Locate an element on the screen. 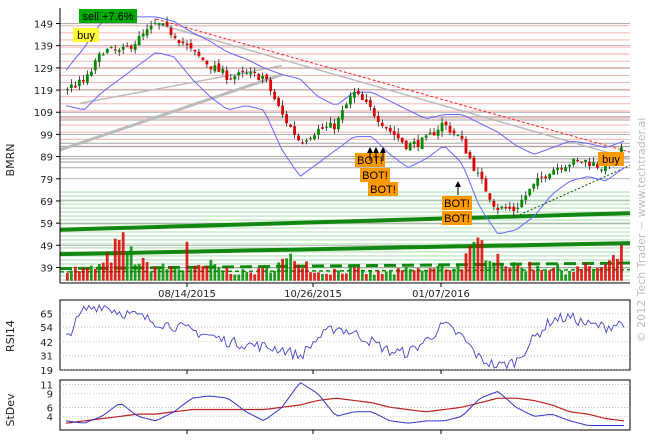 This screenshot has width=657, height=448. price-tick-label: 39 is located at coordinates (46, 268).